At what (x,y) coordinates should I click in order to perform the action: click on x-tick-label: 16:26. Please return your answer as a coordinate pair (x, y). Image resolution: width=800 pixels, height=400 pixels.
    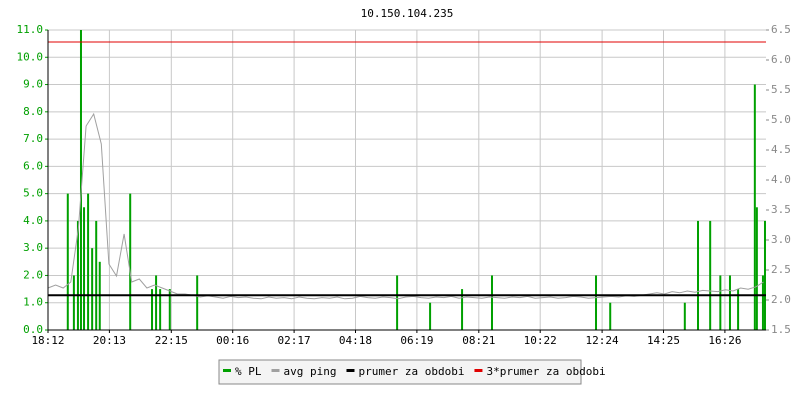
    Looking at the image, I should click on (724, 340).